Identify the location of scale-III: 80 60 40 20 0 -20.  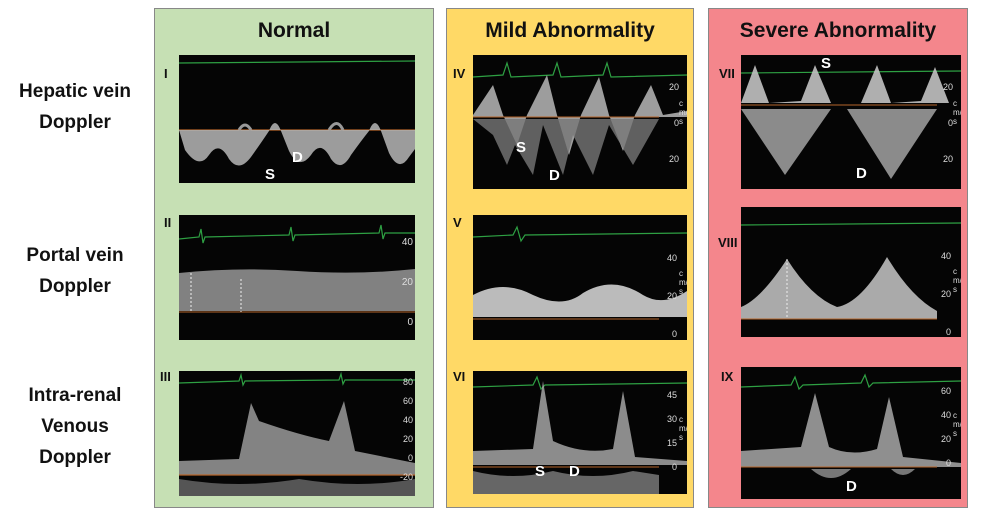
(406, 429).